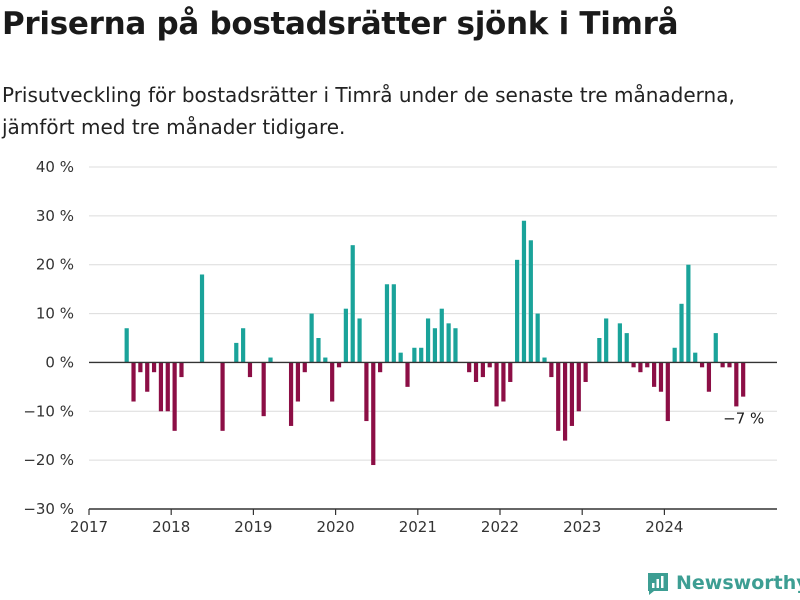  Describe the element at coordinates (340, 24) in the screenshot. I see `chart-title: Priserna på bostadsrätter sjönk i Timrå` at that location.